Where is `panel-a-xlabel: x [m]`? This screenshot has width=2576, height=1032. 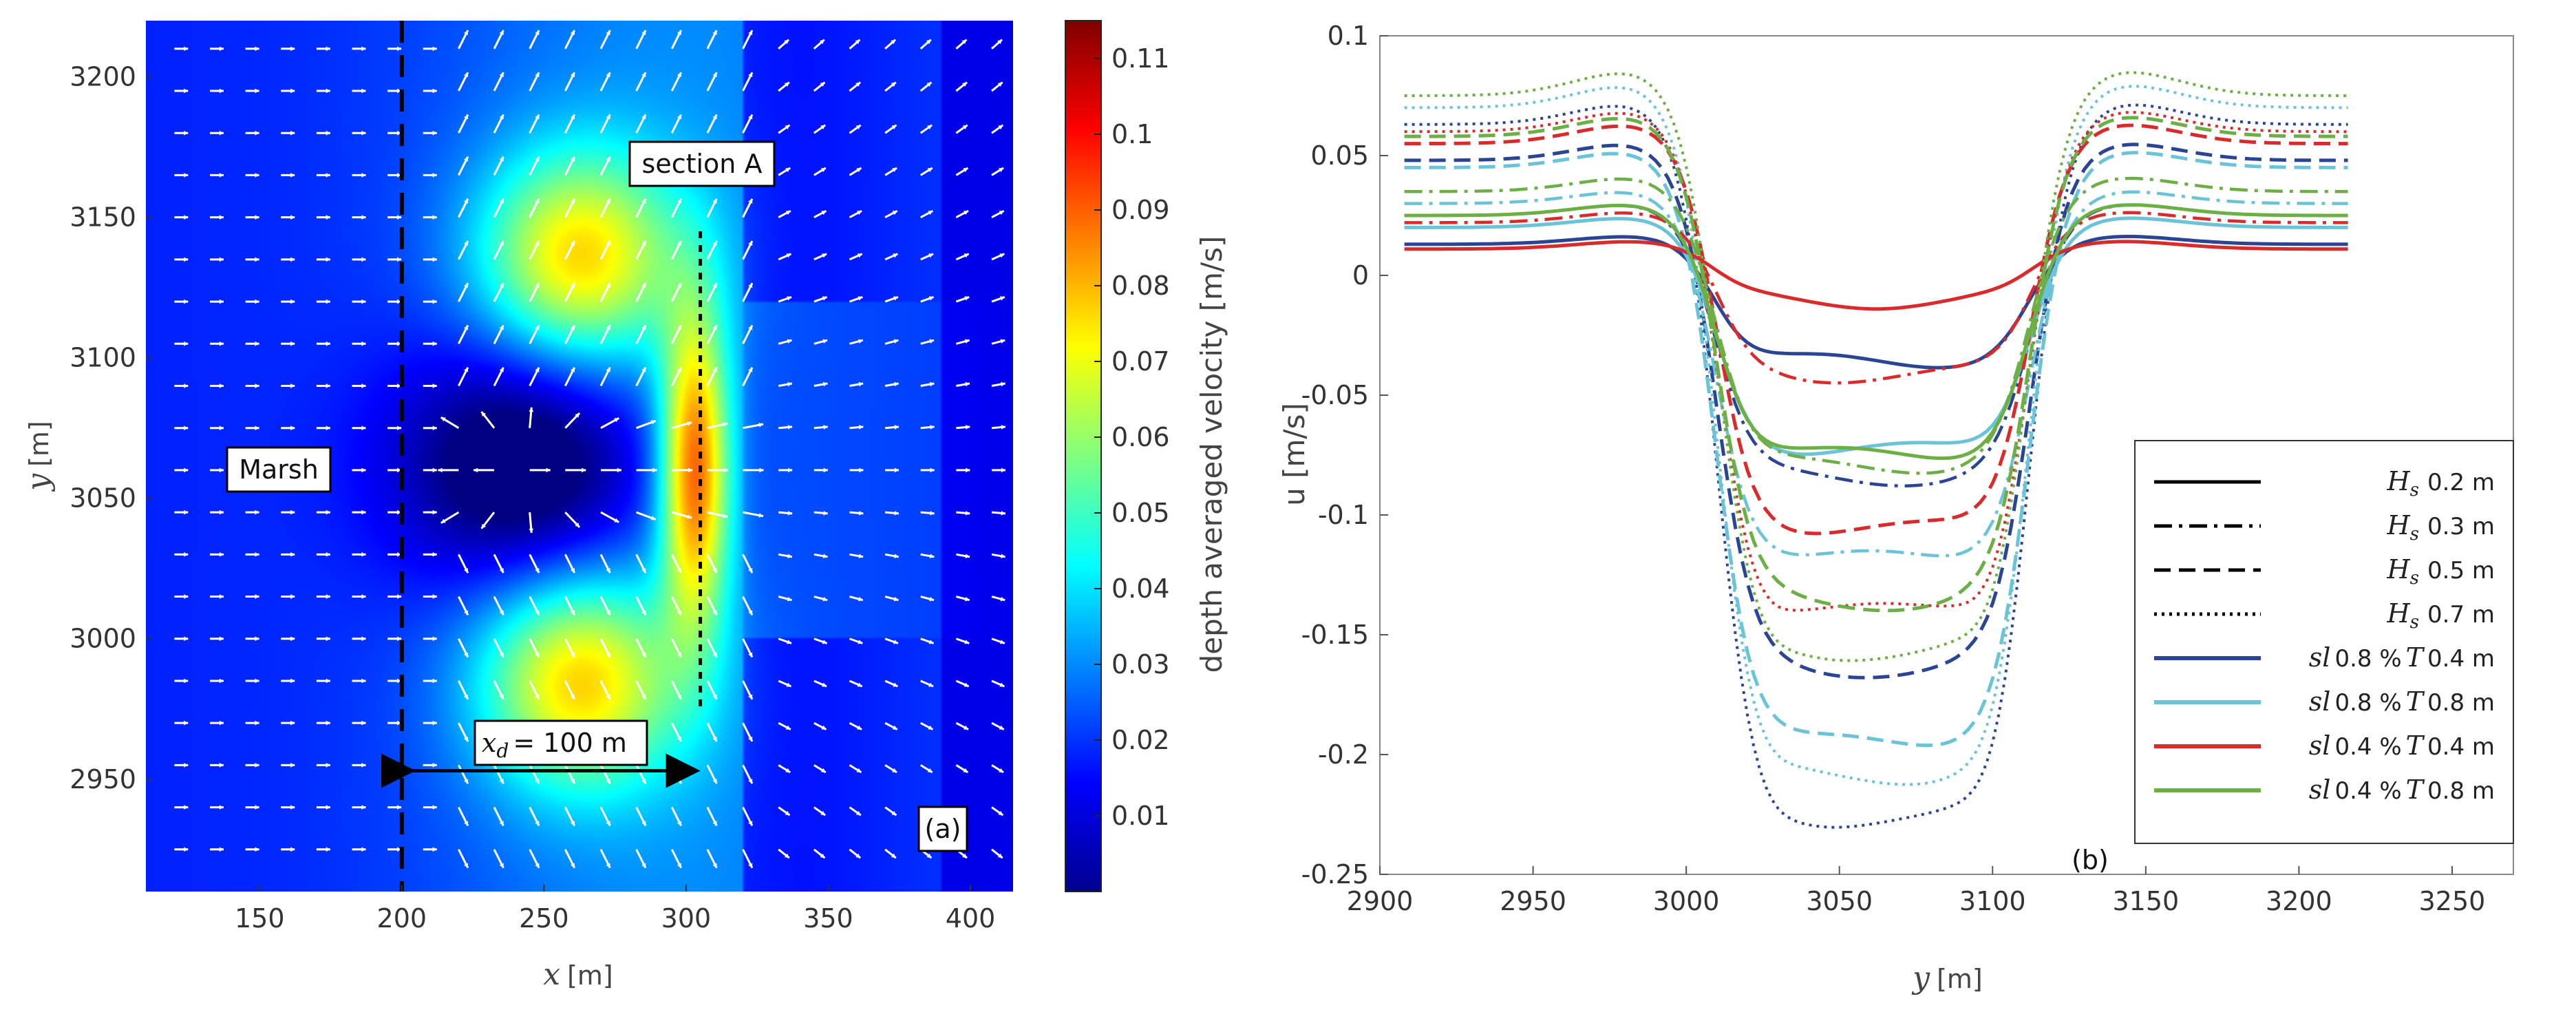
panel-a-xlabel: x [m] is located at coordinates (578, 974).